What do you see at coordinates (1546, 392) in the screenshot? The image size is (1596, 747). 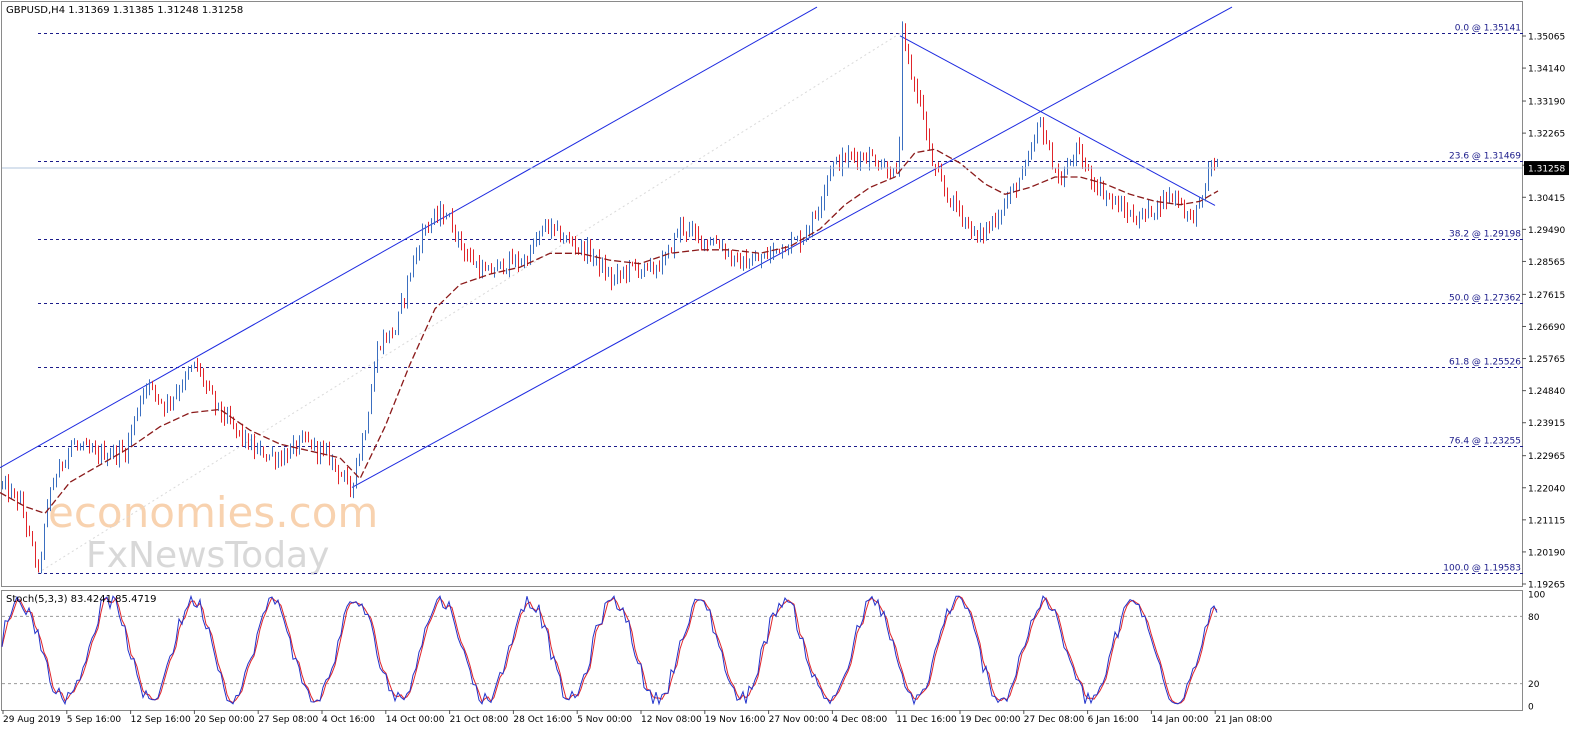 I see `price-tick-label: 1.24840` at bounding box center [1546, 392].